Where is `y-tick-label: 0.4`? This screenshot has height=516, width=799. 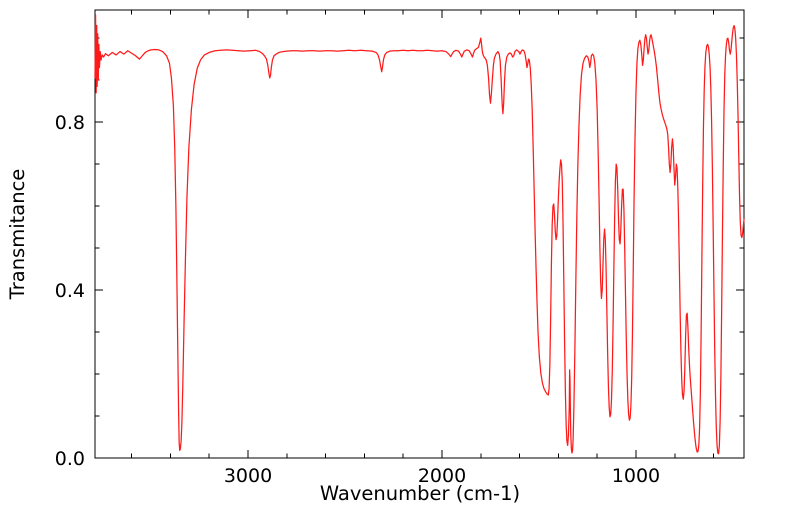
y-tick-label: 0.4 is located at coordinates (70, 291).